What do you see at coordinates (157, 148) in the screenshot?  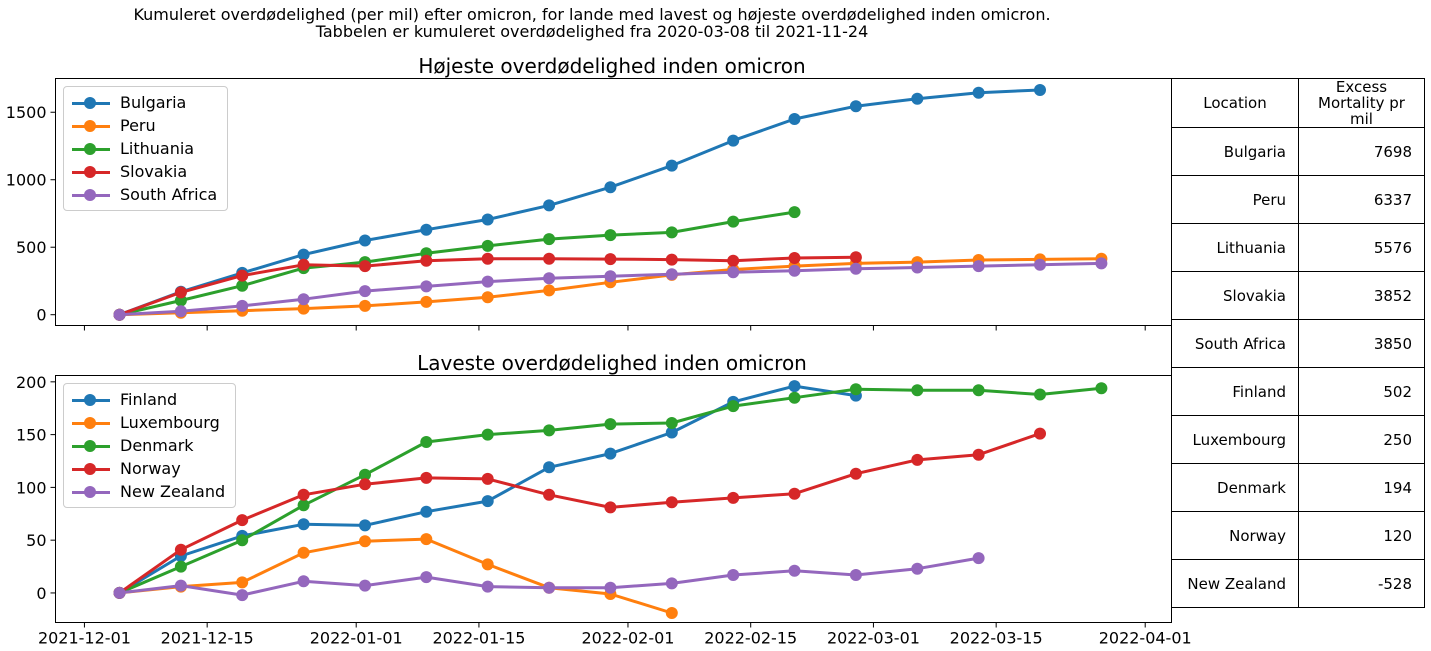 I see `legend-label: Lithuania` at bounding box center [157, 148].